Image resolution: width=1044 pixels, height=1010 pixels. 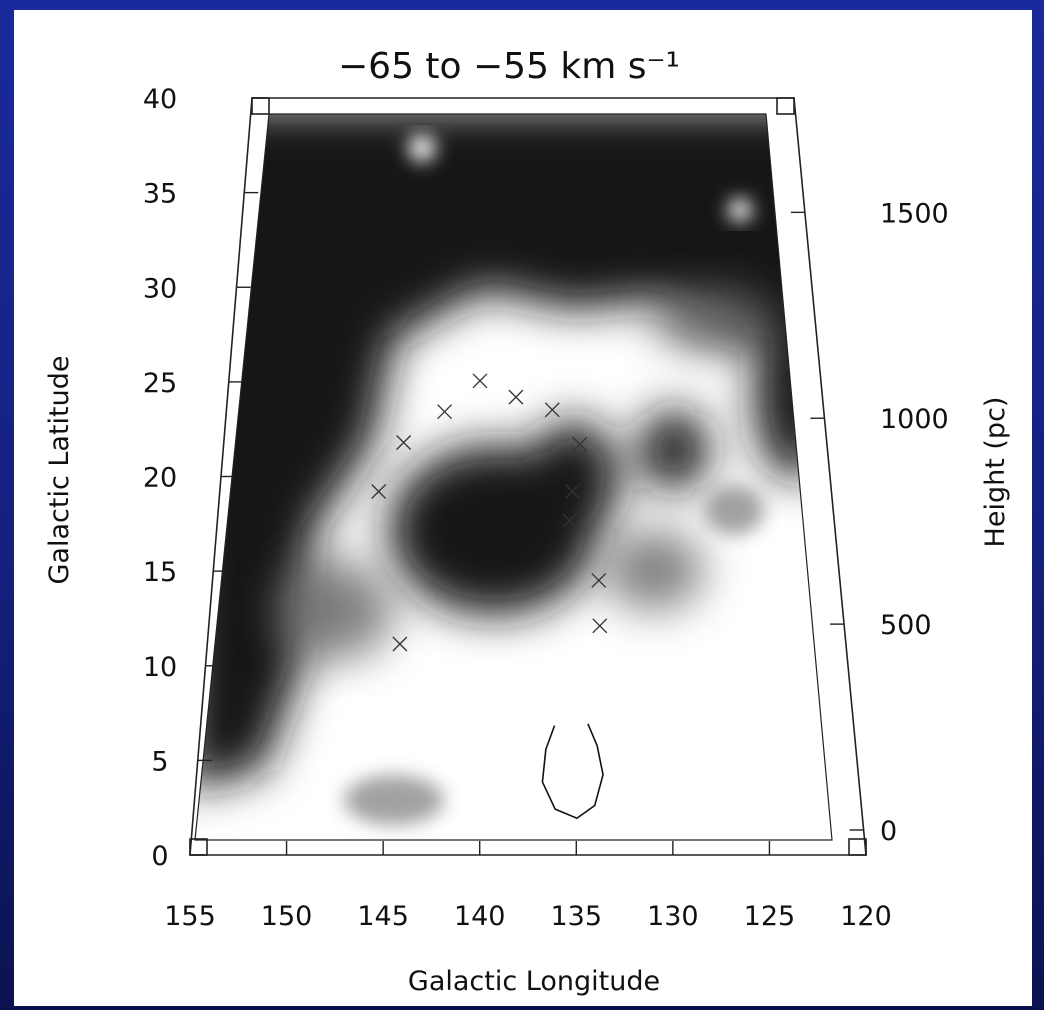 What do you see at coordinates (914, 419) in the screenshot?
I see `y2-tick-label: 1000` at bounding box center [914, 419].